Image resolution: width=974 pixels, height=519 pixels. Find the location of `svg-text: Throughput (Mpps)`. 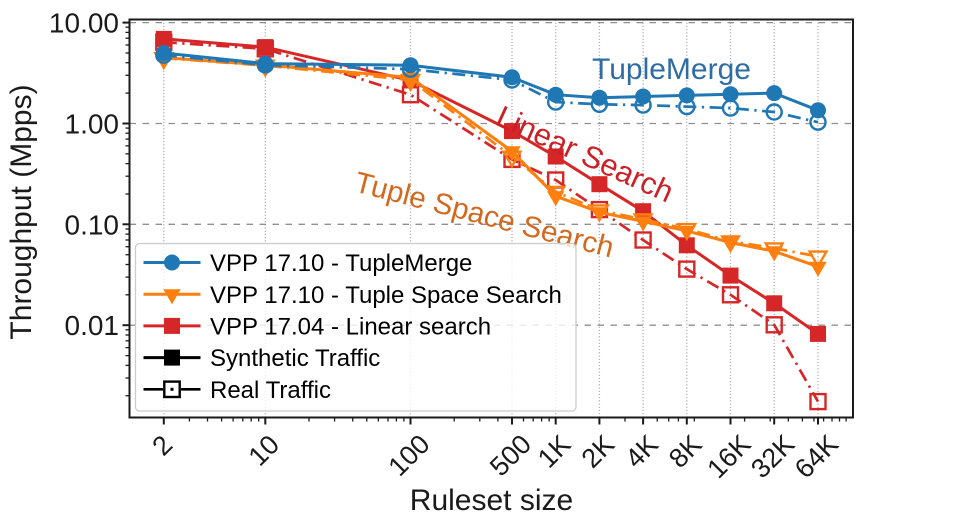

svg-text: Throughput (Mpps) is located at coordinates (21, 211).